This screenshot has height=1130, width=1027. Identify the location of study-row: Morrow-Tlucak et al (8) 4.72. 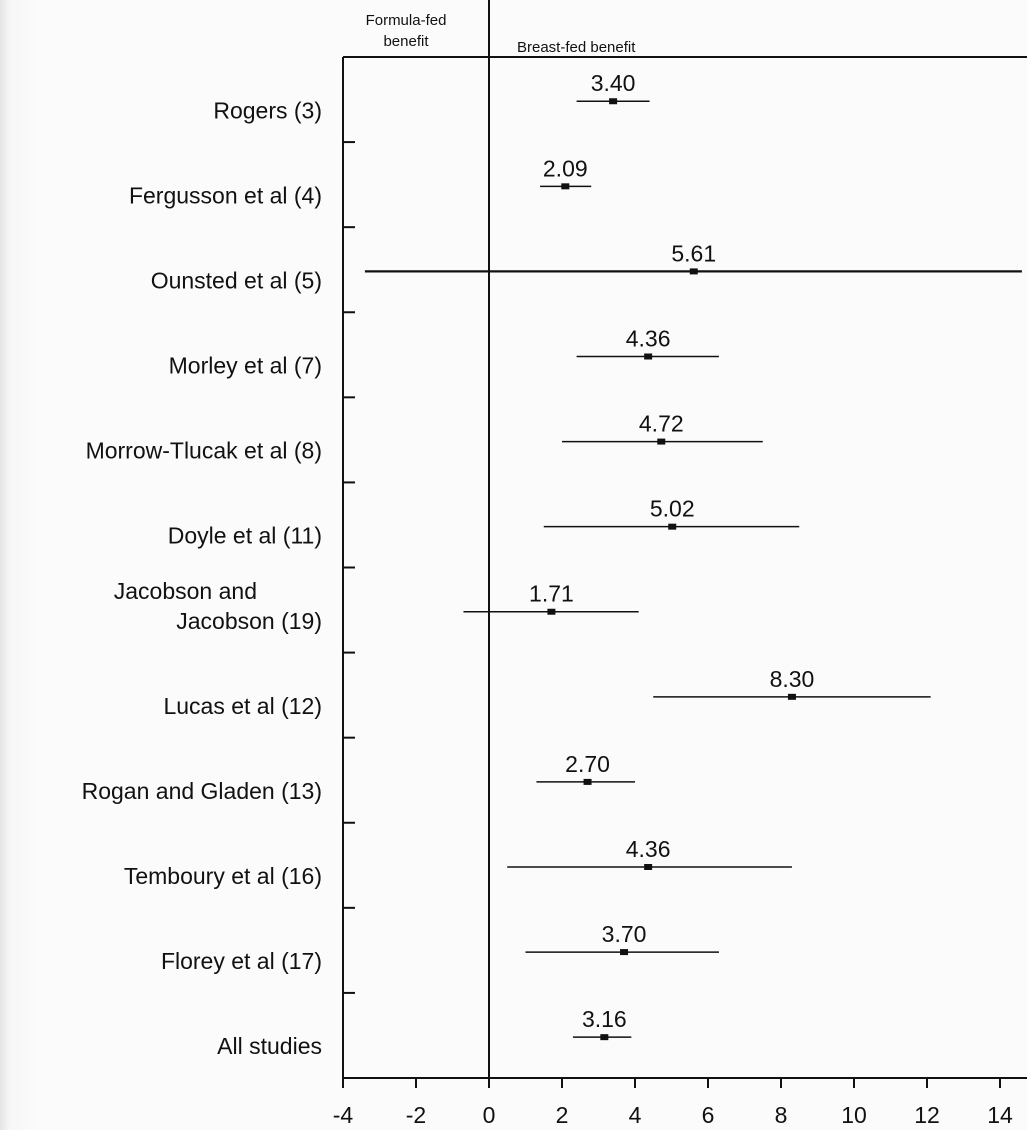
(424, 437).